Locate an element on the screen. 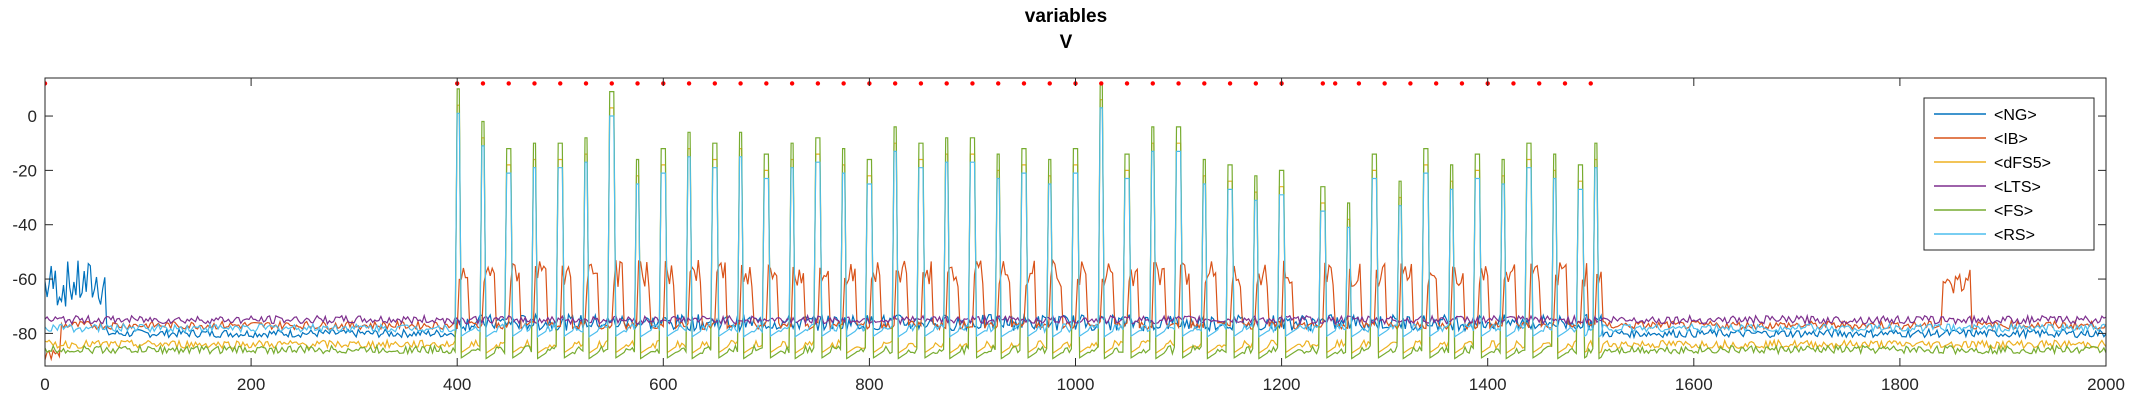  y-tick-label: -20 is located at coordinates (24, 170).